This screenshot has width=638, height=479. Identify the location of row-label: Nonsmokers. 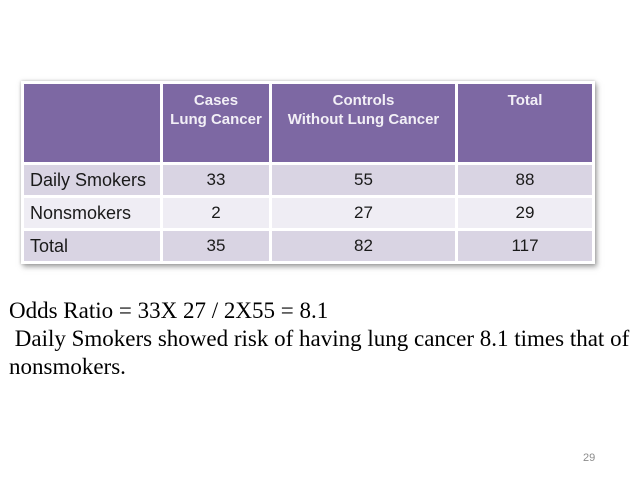
(92, 213).